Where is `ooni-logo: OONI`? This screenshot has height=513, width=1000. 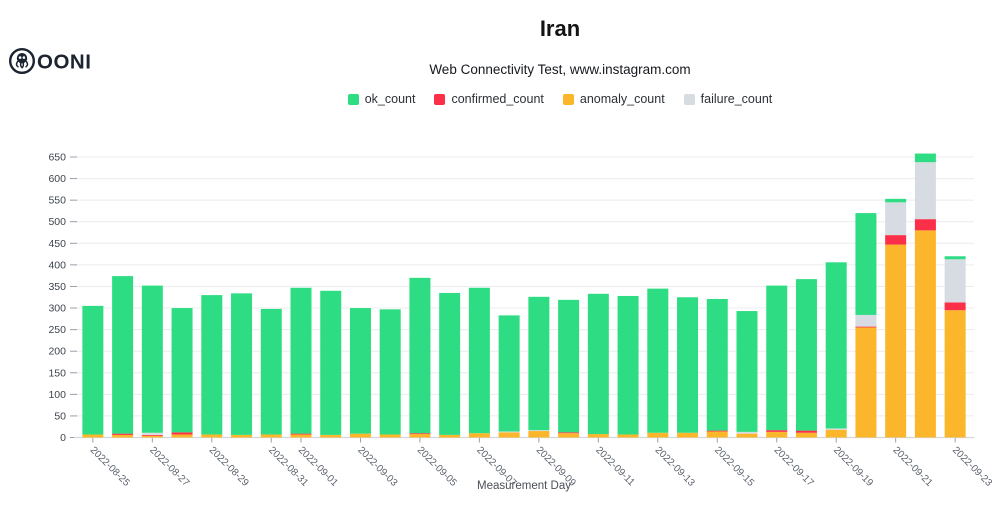
ooni-logo: OONI is located at coordinates (56, 61).